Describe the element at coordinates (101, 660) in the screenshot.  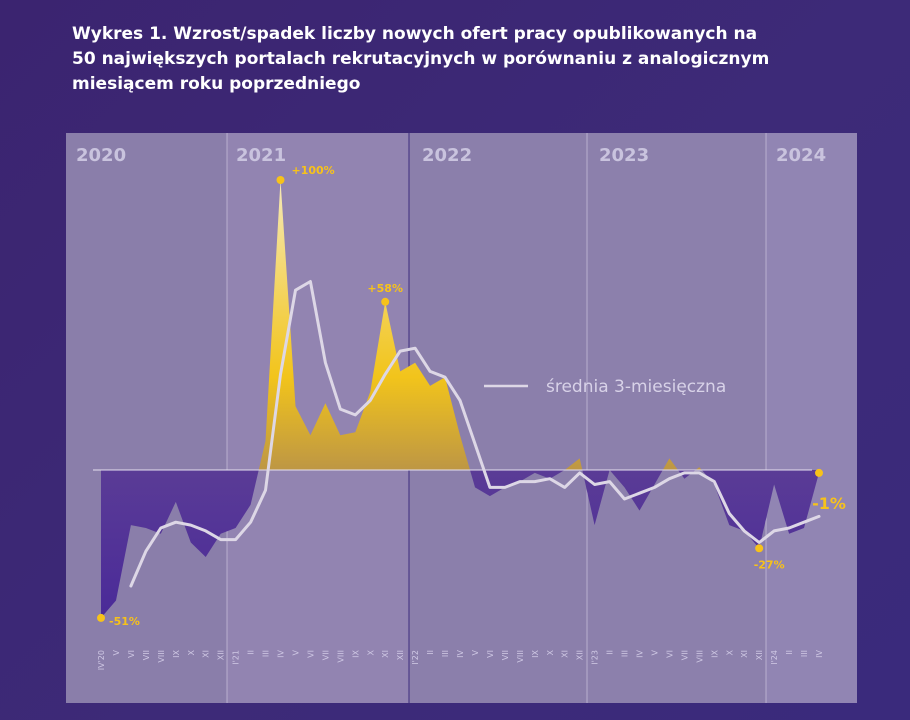
I see `month-tick-label: IV'20` at that location.